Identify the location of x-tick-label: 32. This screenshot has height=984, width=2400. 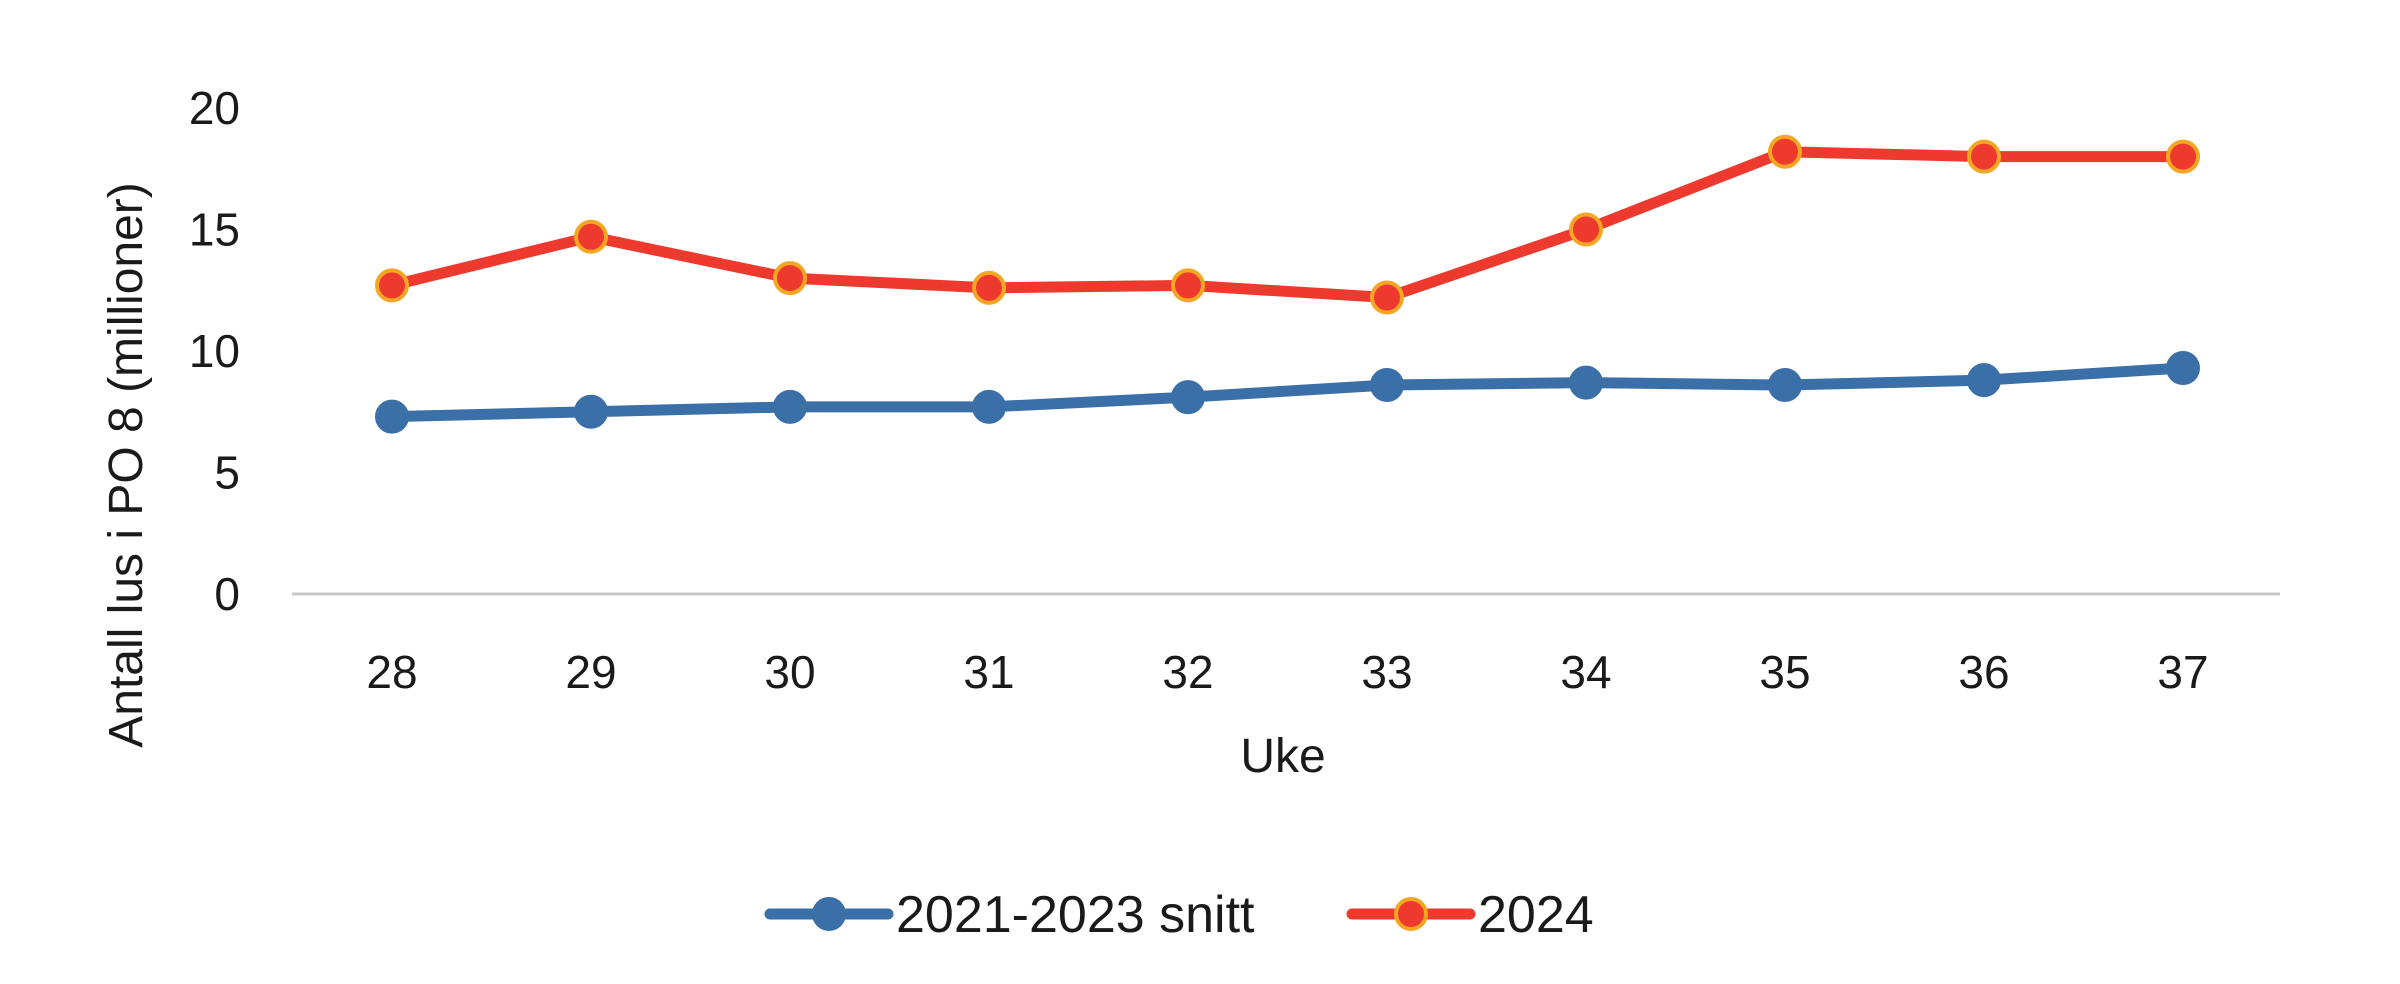
(1187, 672).